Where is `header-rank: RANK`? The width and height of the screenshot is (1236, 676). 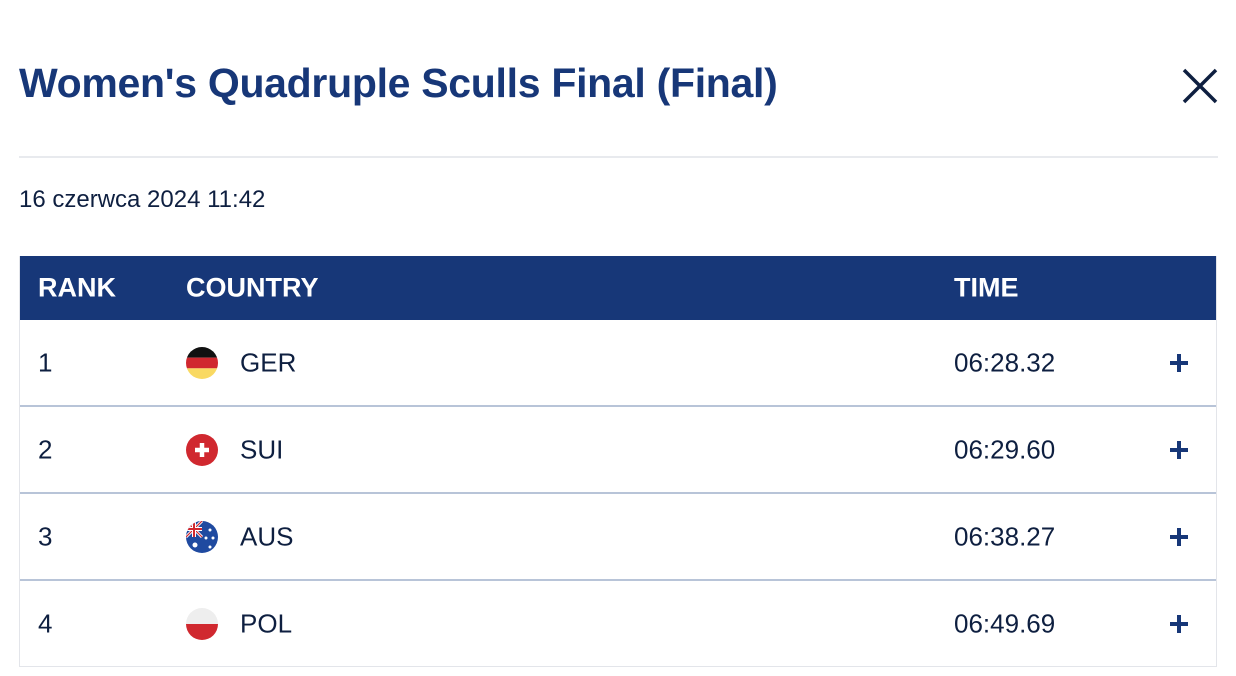 header-rank: RANK is located at coordinates (77, 287).